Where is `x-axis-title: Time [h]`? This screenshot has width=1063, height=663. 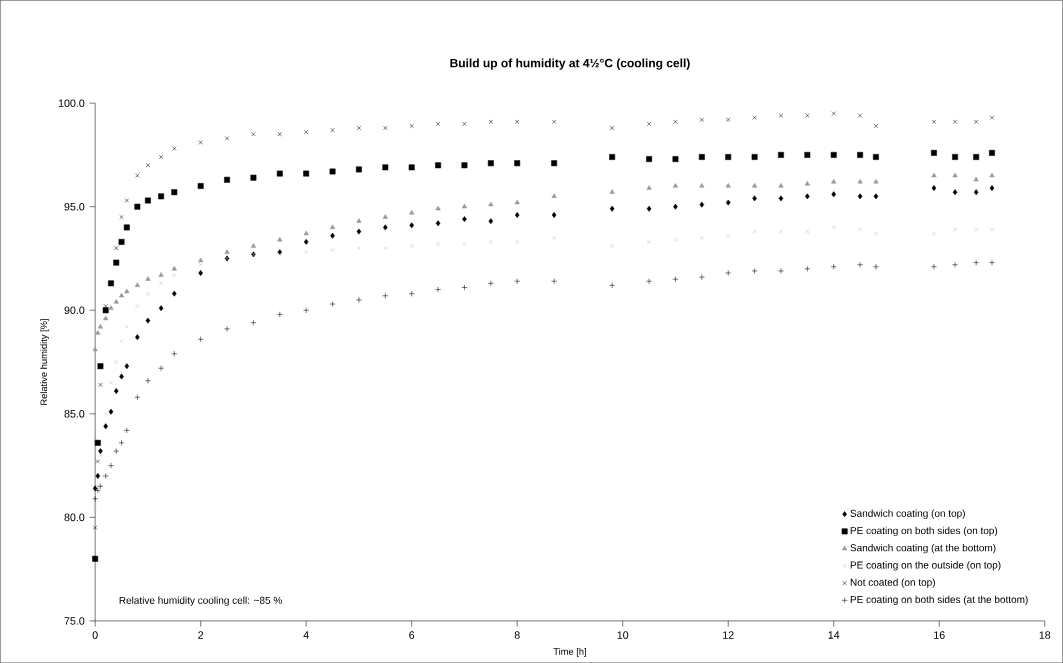
x-axis-title: Time [h] is located at coordinates (569, 652).